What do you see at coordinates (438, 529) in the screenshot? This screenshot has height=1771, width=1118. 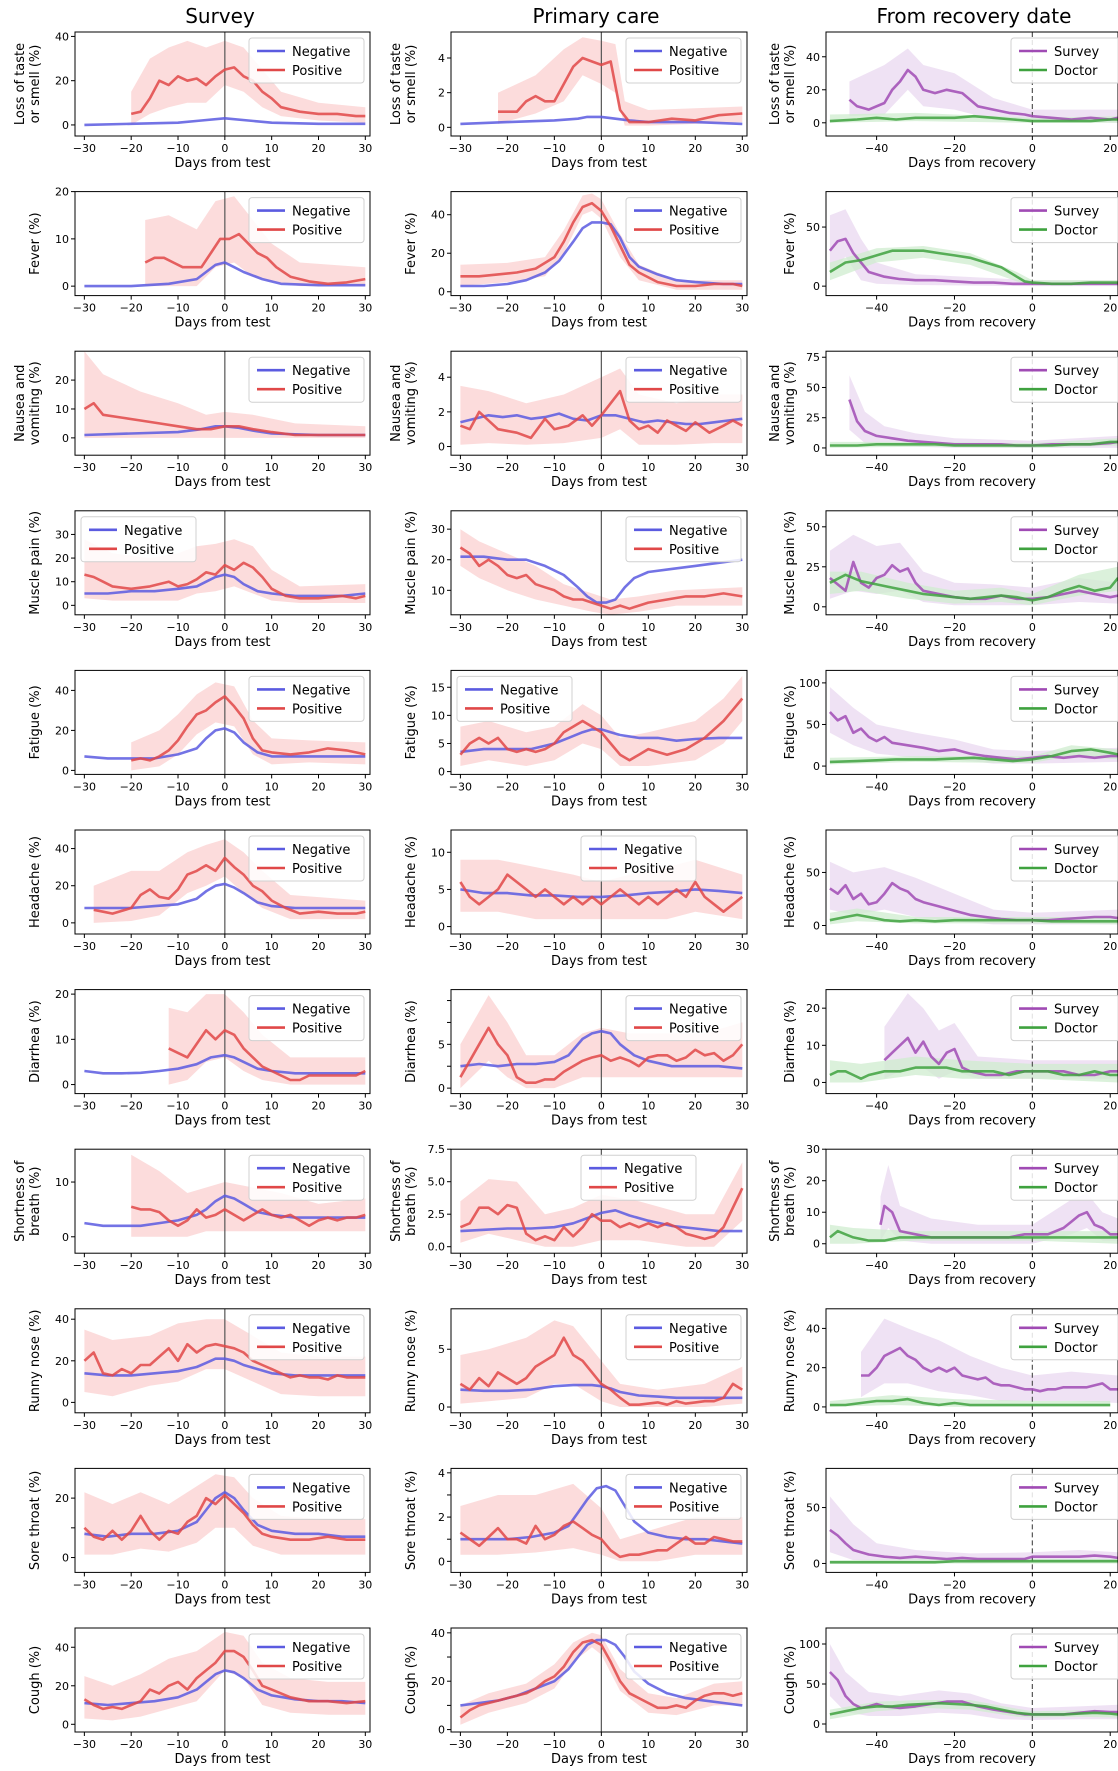 I see `y-tick-label: 30` at bounding box center [438, 529].